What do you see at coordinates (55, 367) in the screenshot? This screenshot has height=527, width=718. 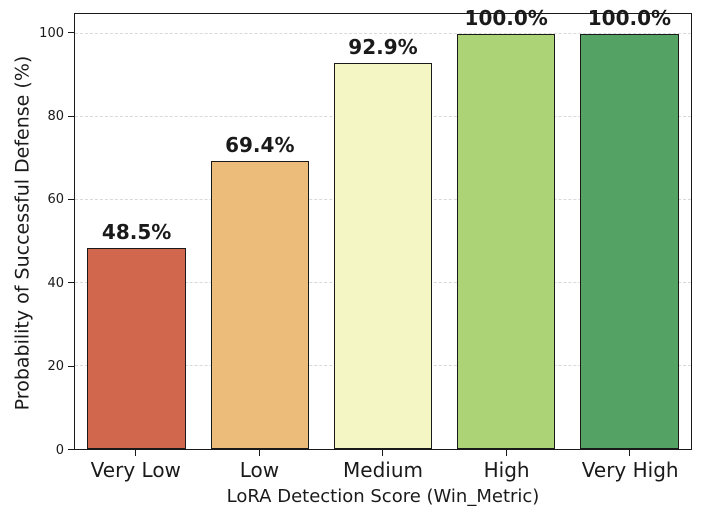 I see `y-tick-label: 20` at bounding box center [55, 367].